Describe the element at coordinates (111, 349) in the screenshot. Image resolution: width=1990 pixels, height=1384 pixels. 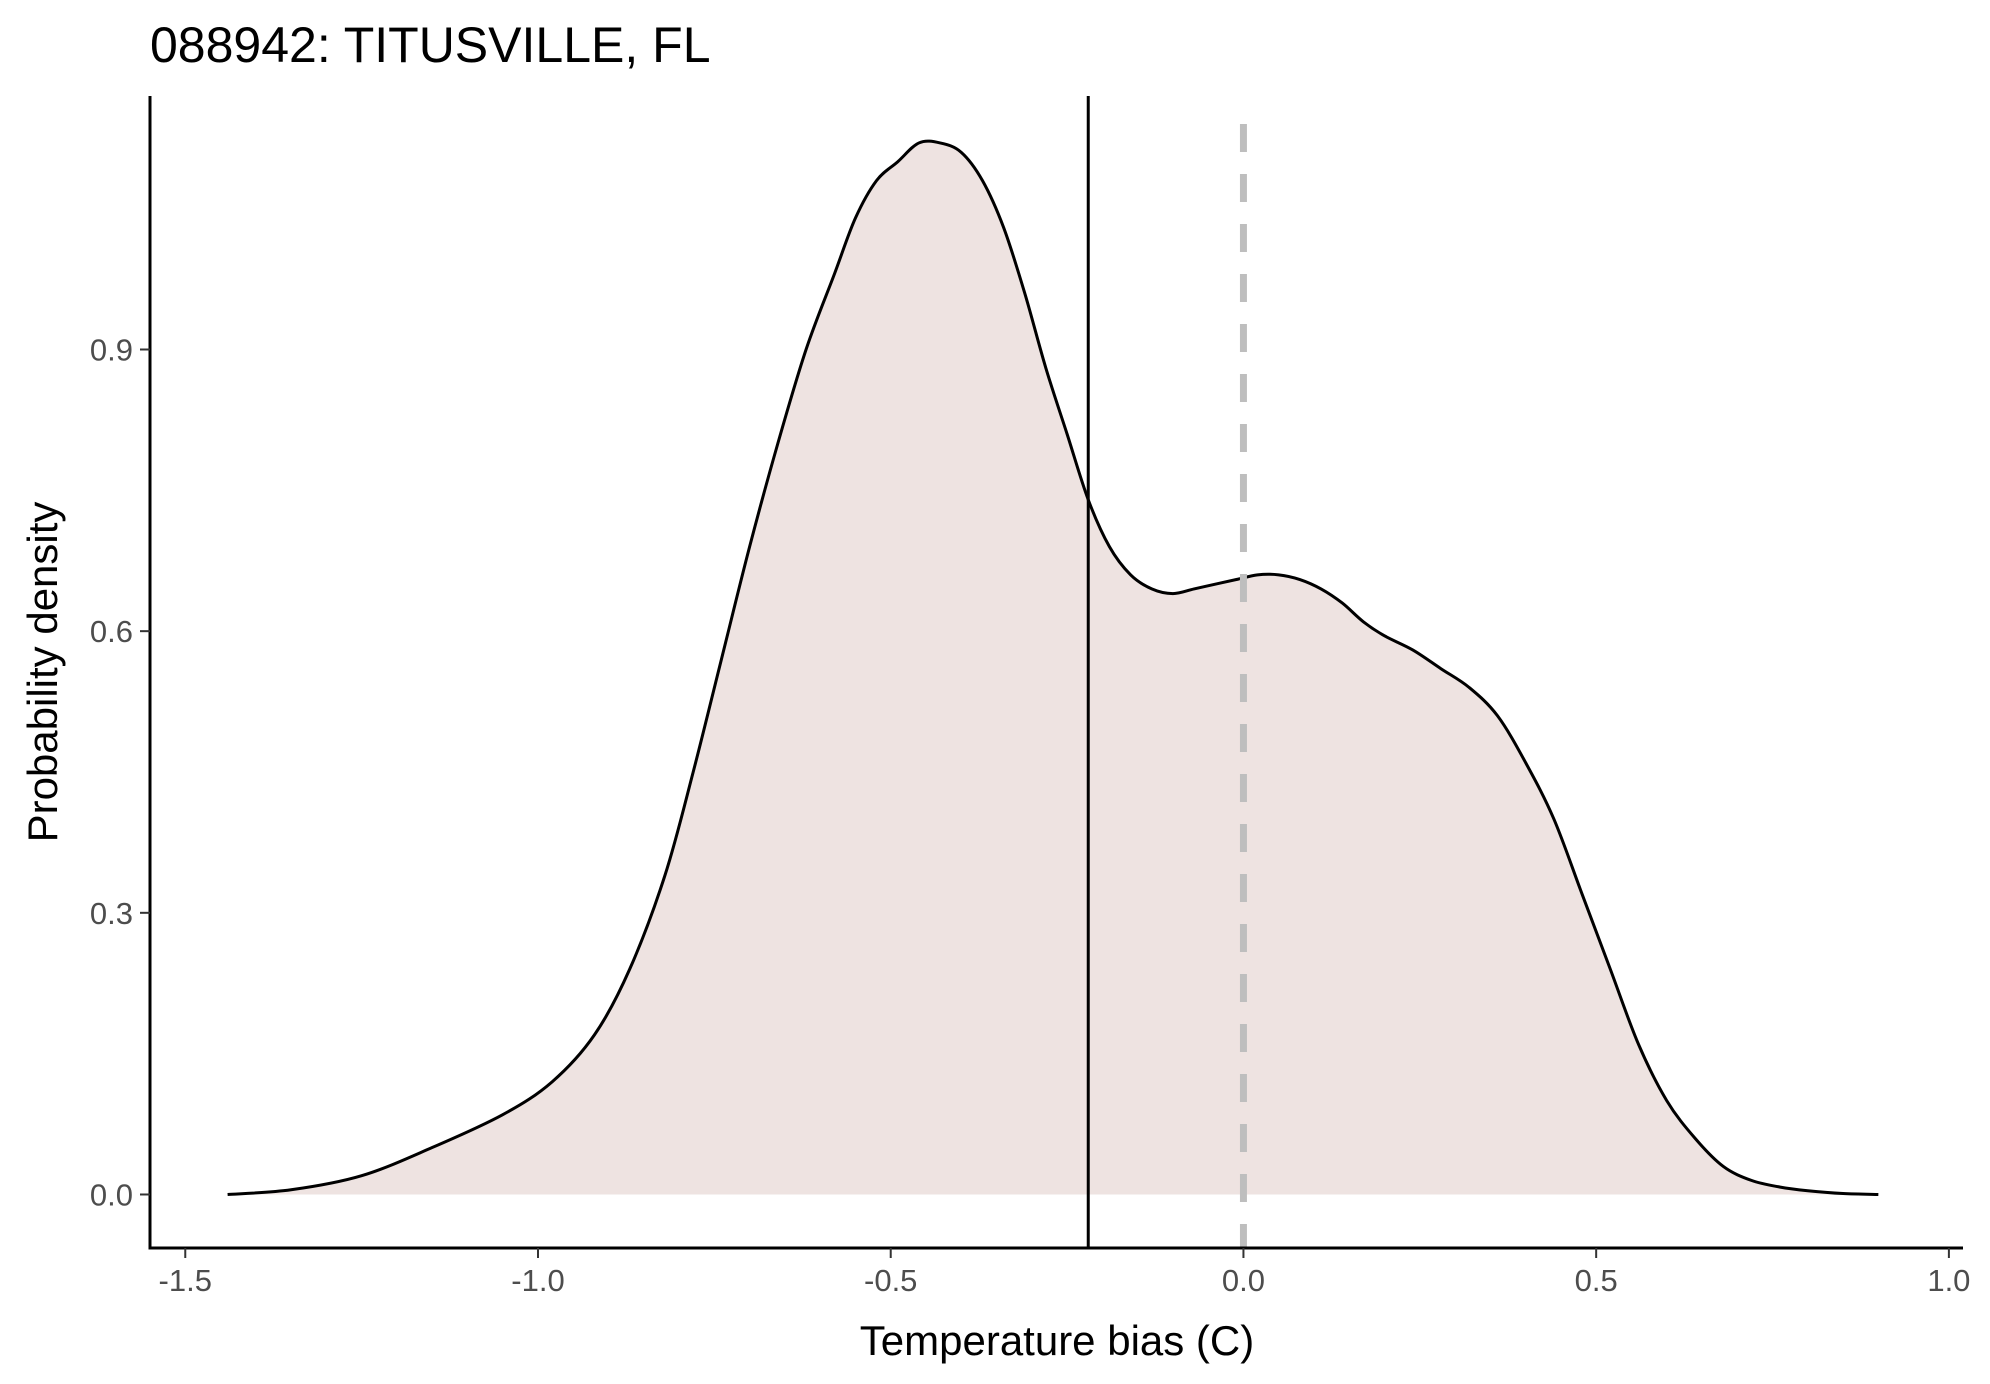
I see `y-tick-label: 0.9` at that location.